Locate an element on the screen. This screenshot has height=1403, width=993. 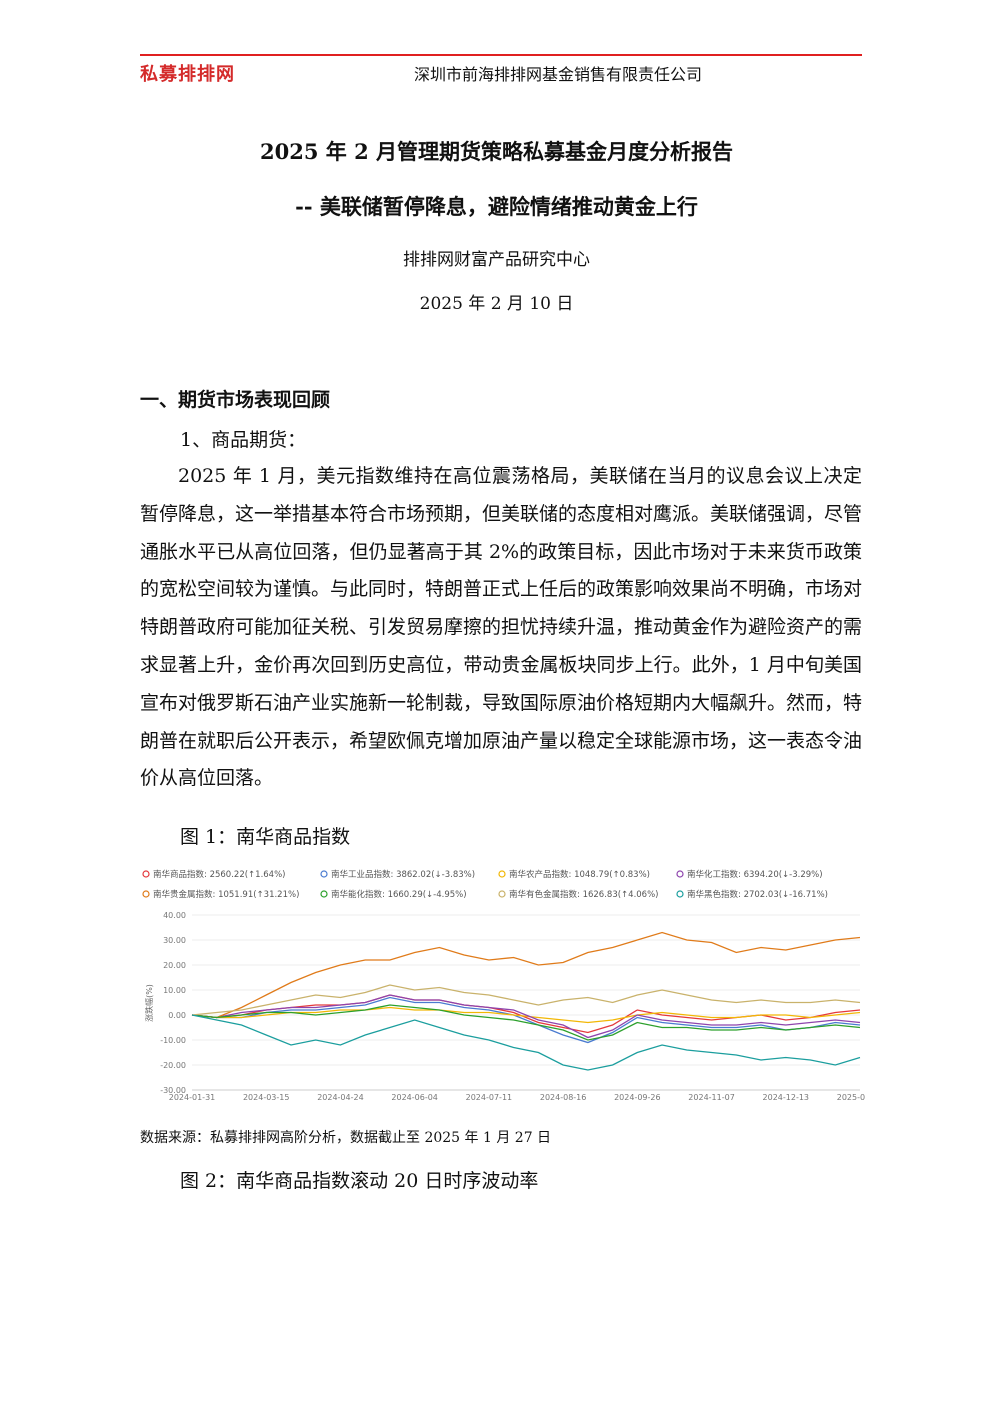
legend-entry: 南华能化指数: 1660.29(↓-4.95%) is located at coordinates (399, 894).